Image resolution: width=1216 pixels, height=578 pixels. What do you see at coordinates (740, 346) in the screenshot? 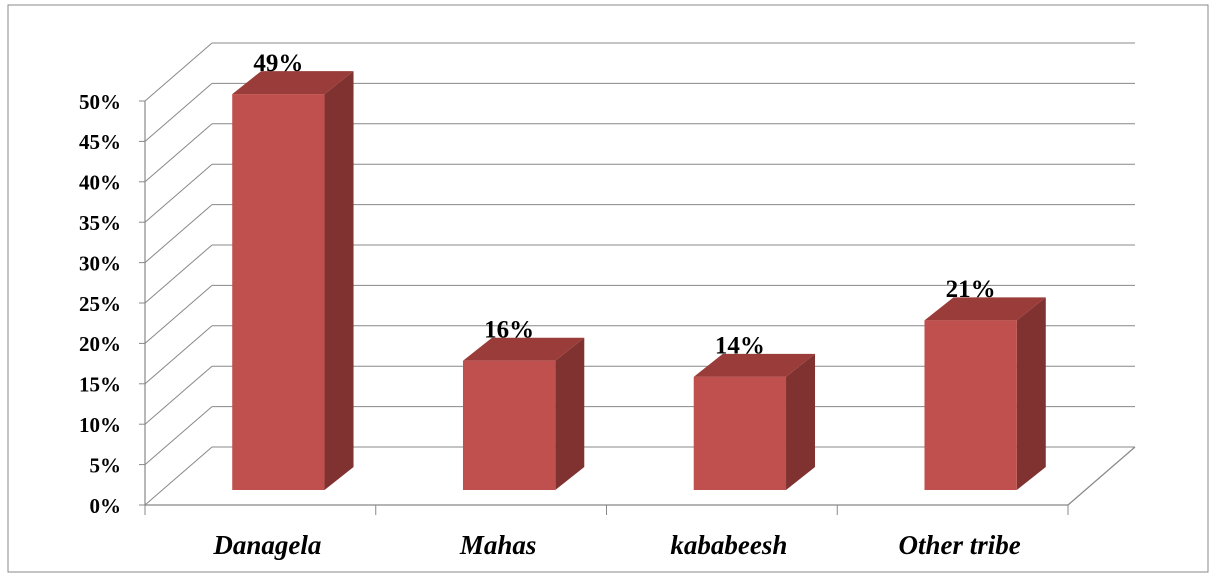
I see `data-label: 14%` at bounding box center [740, 346].